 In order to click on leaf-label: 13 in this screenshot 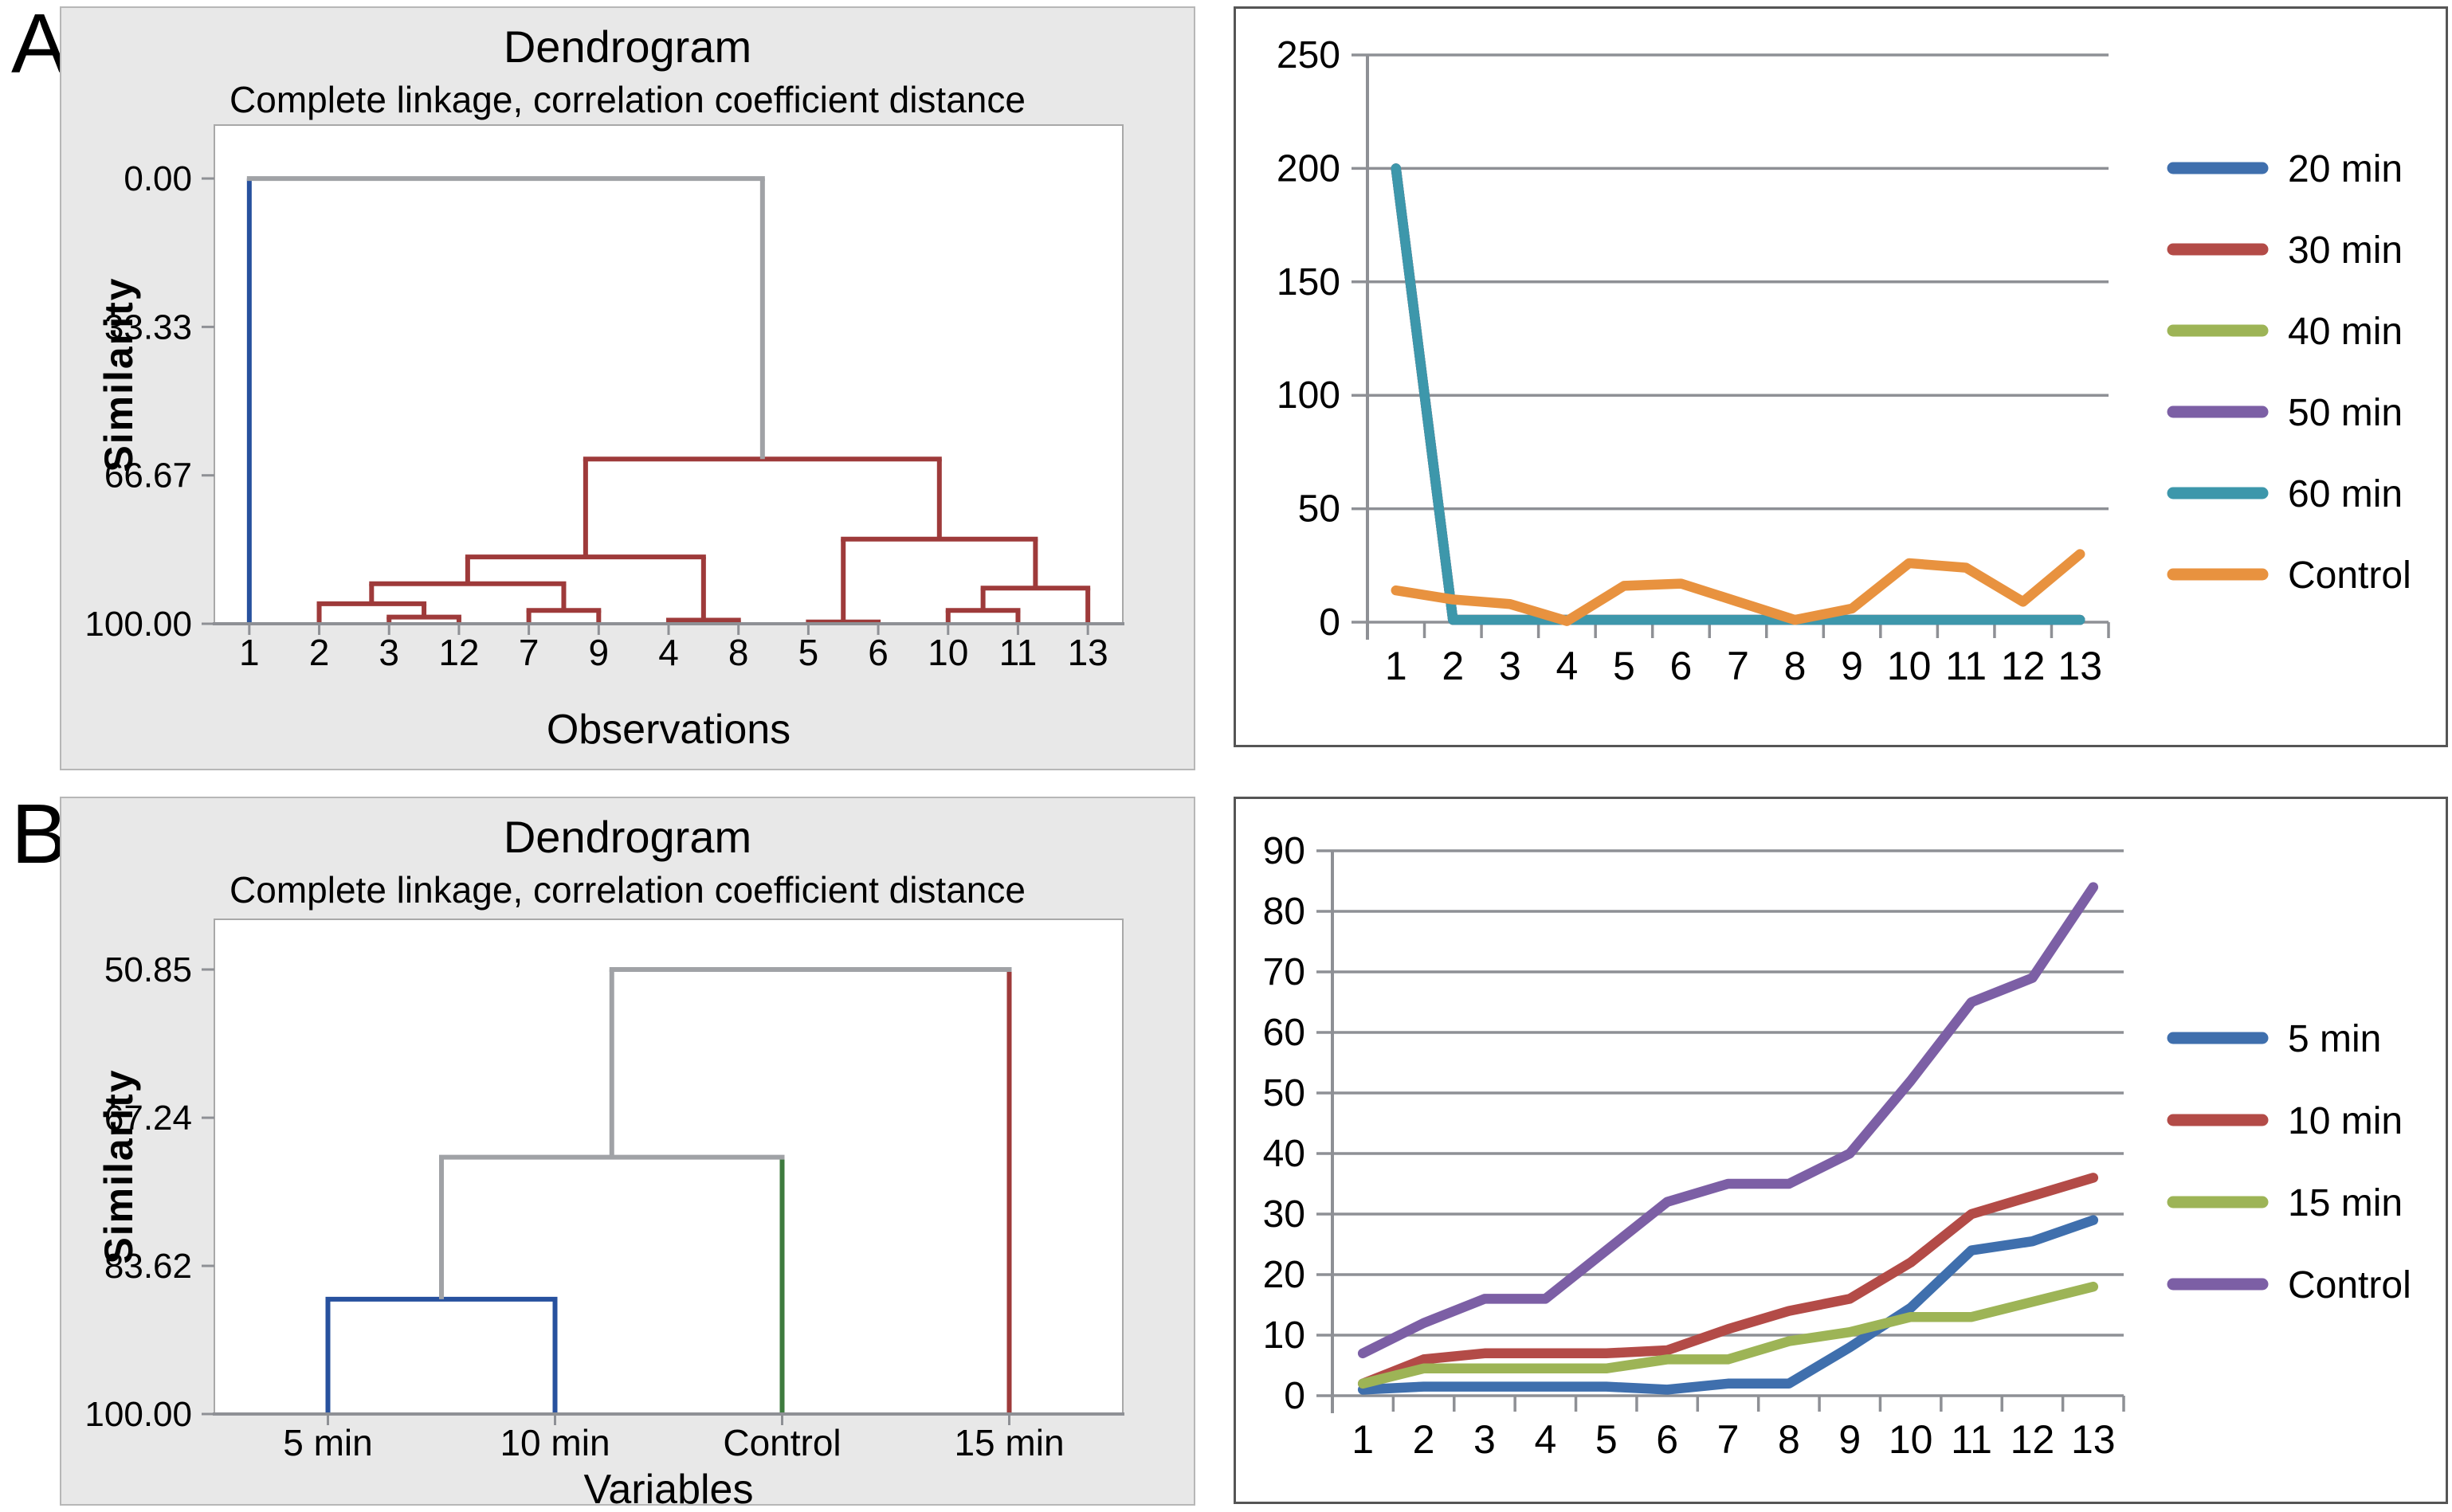, I will do `click(1088, 652)`.